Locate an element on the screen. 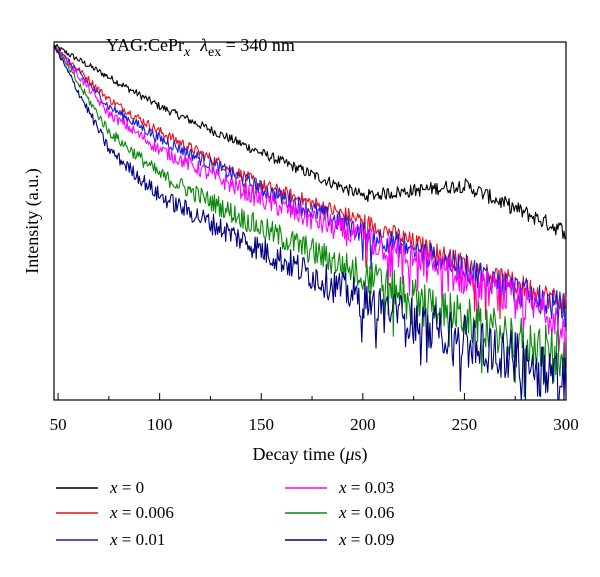  annotation-lambda-value: = 340 nm is located at coordinates (258, 45).